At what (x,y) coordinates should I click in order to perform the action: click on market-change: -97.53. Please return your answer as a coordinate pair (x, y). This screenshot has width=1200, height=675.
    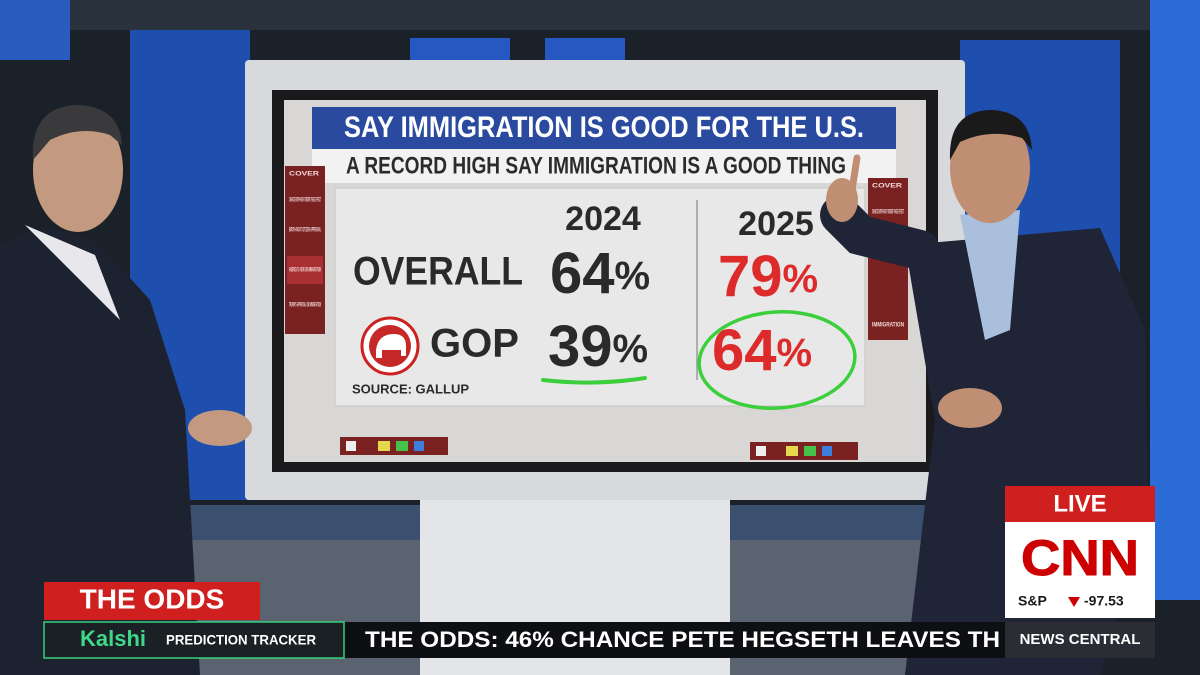
    Looking at the image, I should click on (1104, 601).